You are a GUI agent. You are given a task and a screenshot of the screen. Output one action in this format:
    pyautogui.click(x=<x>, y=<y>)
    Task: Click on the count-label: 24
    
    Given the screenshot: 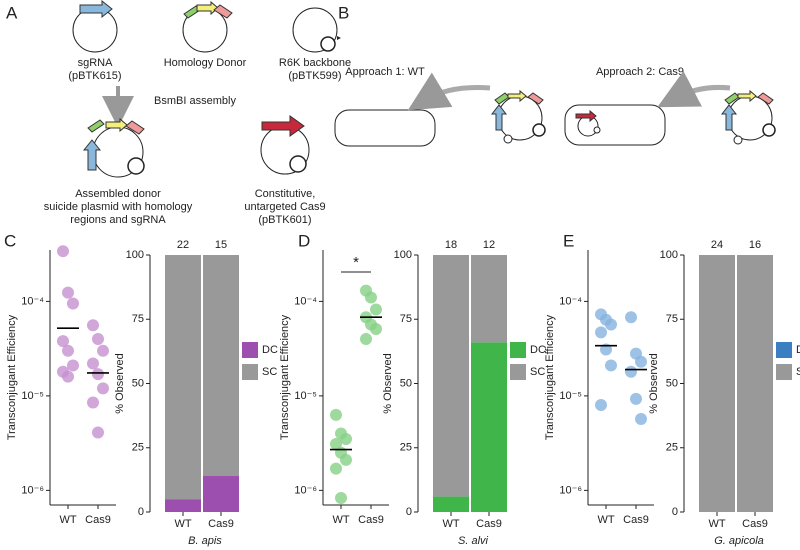 What is the action you would take?
    pyautogui.click(x=717, y=245)
    